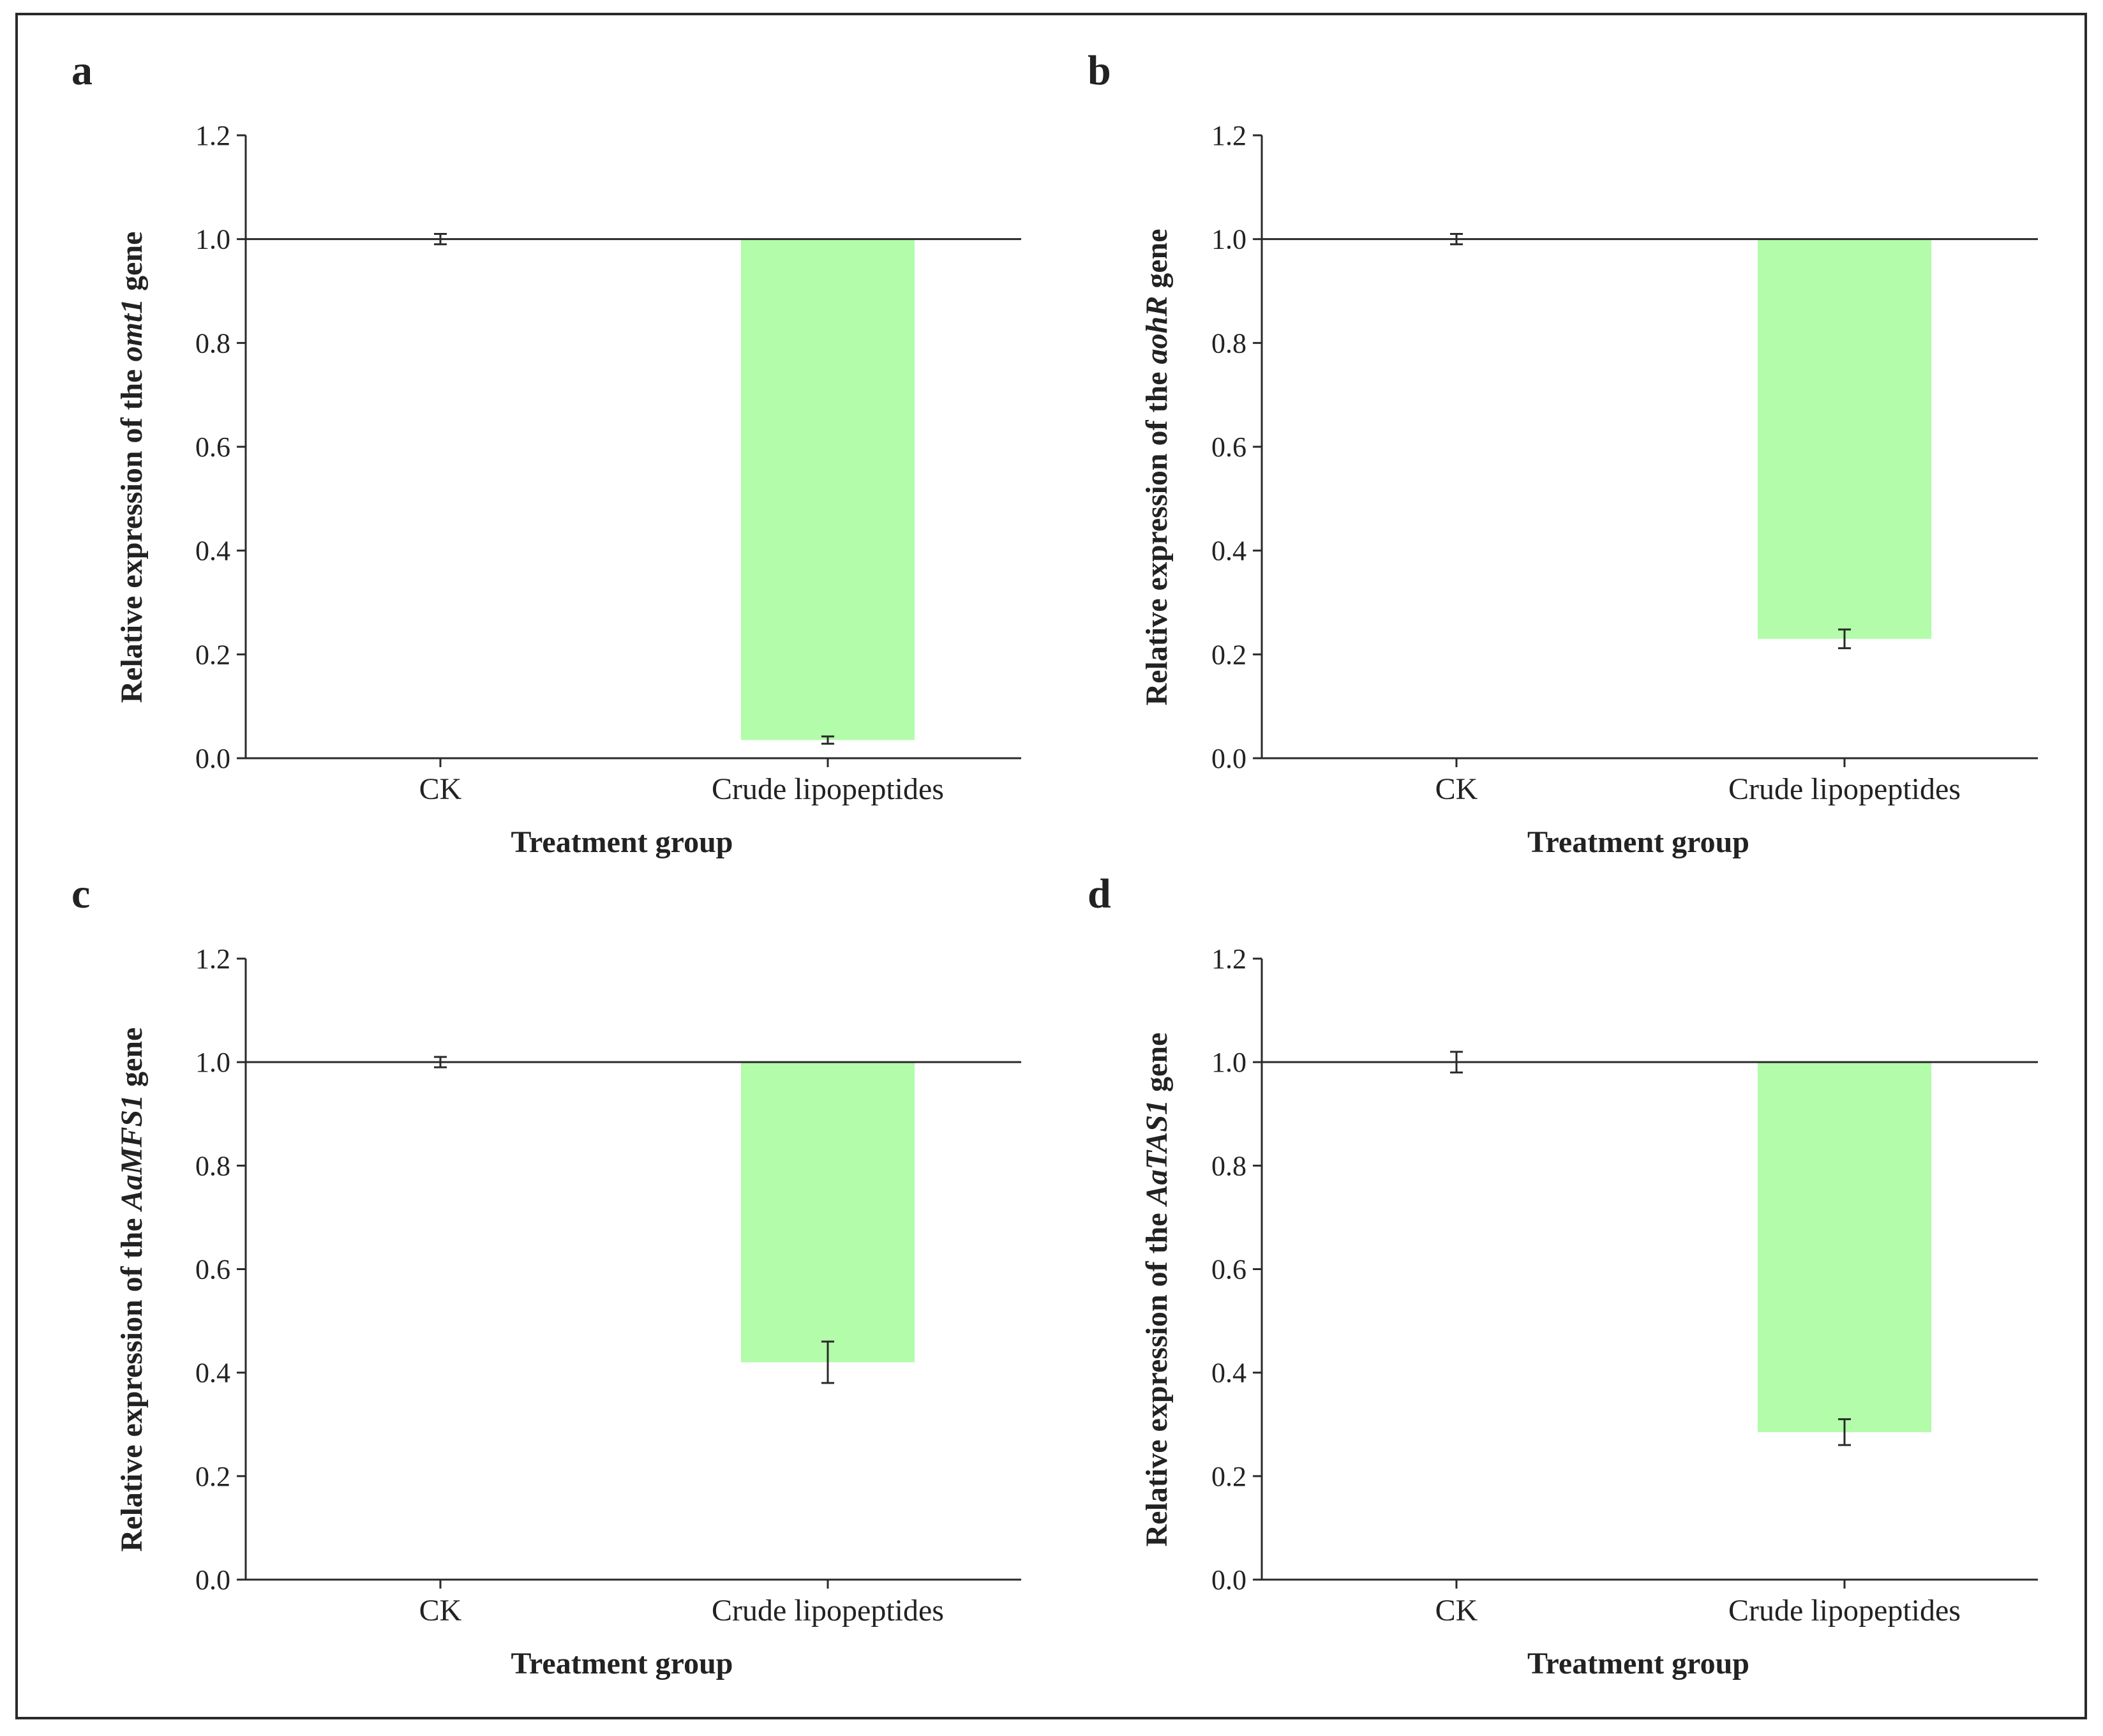 Image resolution: width=2103 pixels, height=1736 pixels. Describe the element at coordinates (80, 894) in the screenshot. I see `panel-label: c` at that location.